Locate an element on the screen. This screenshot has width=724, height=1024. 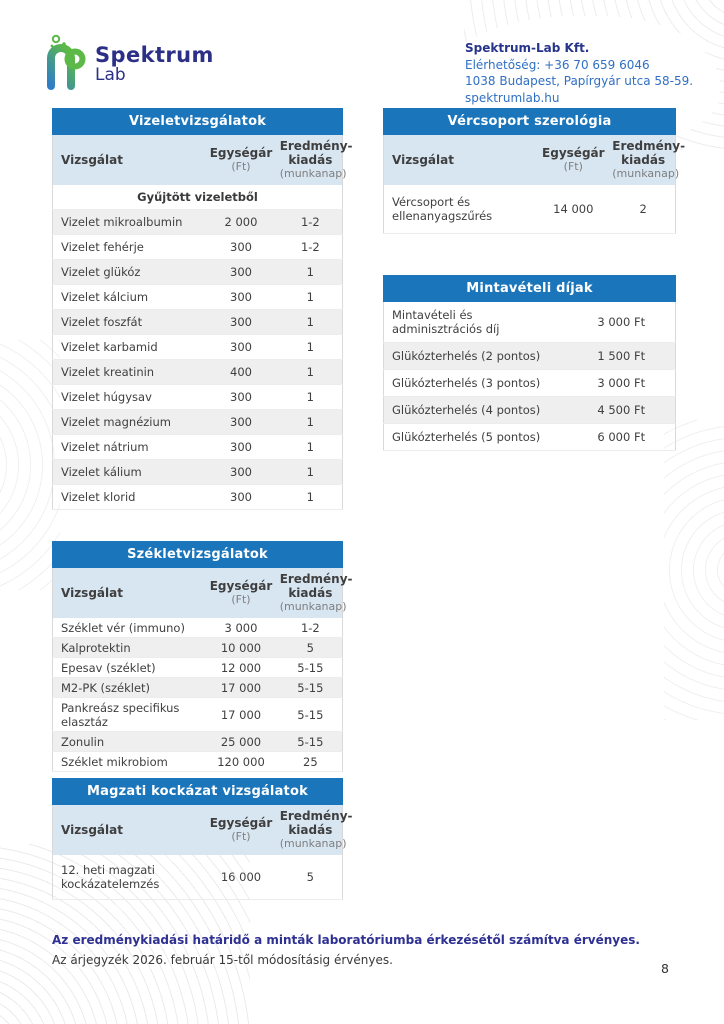
contact-phone: Elérhetőség: +36 70 659 6046 is located at coordinates (557, 64).